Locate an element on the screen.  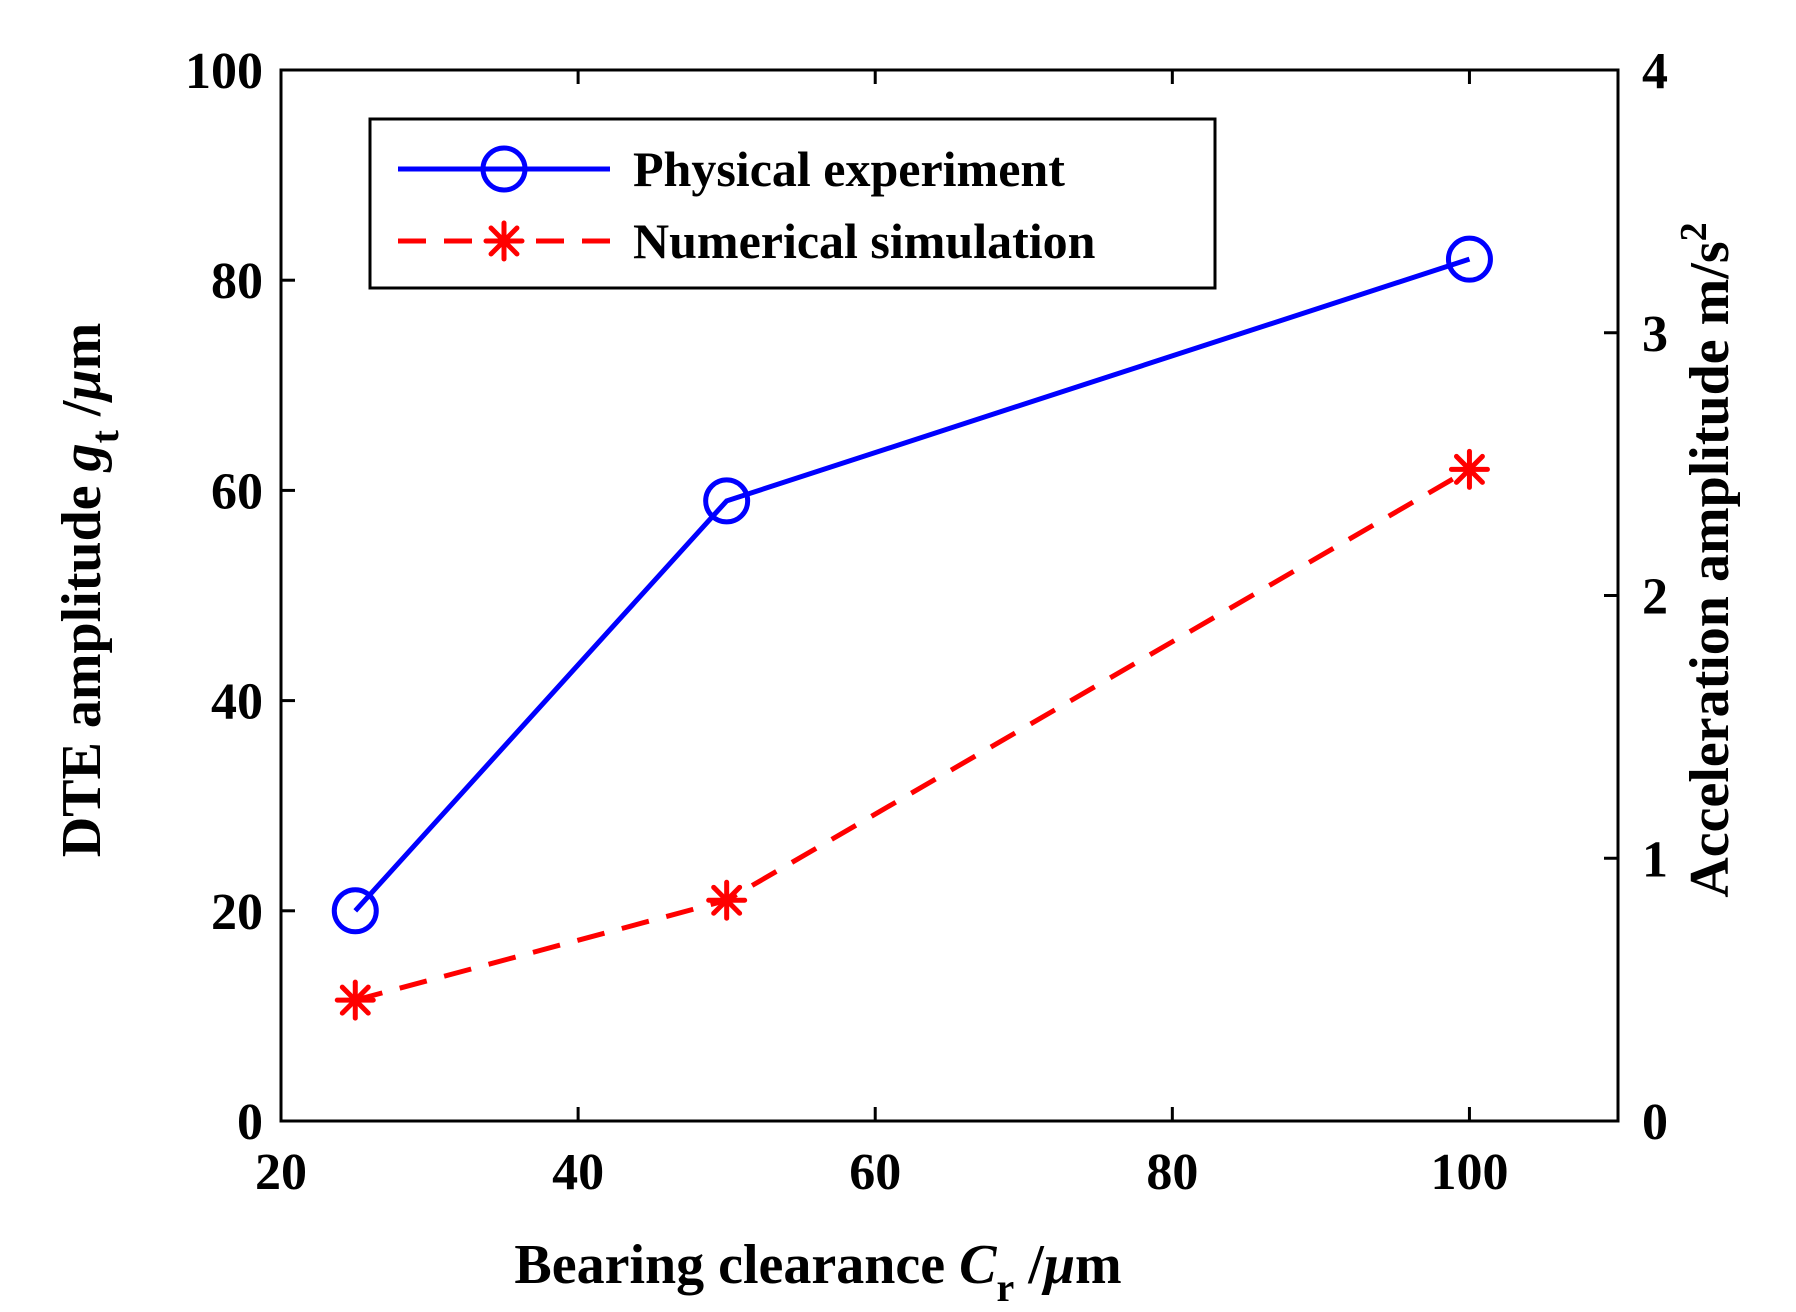
legend-label-physical-experiment: Physical experiment is located at coordinates (849, 169).